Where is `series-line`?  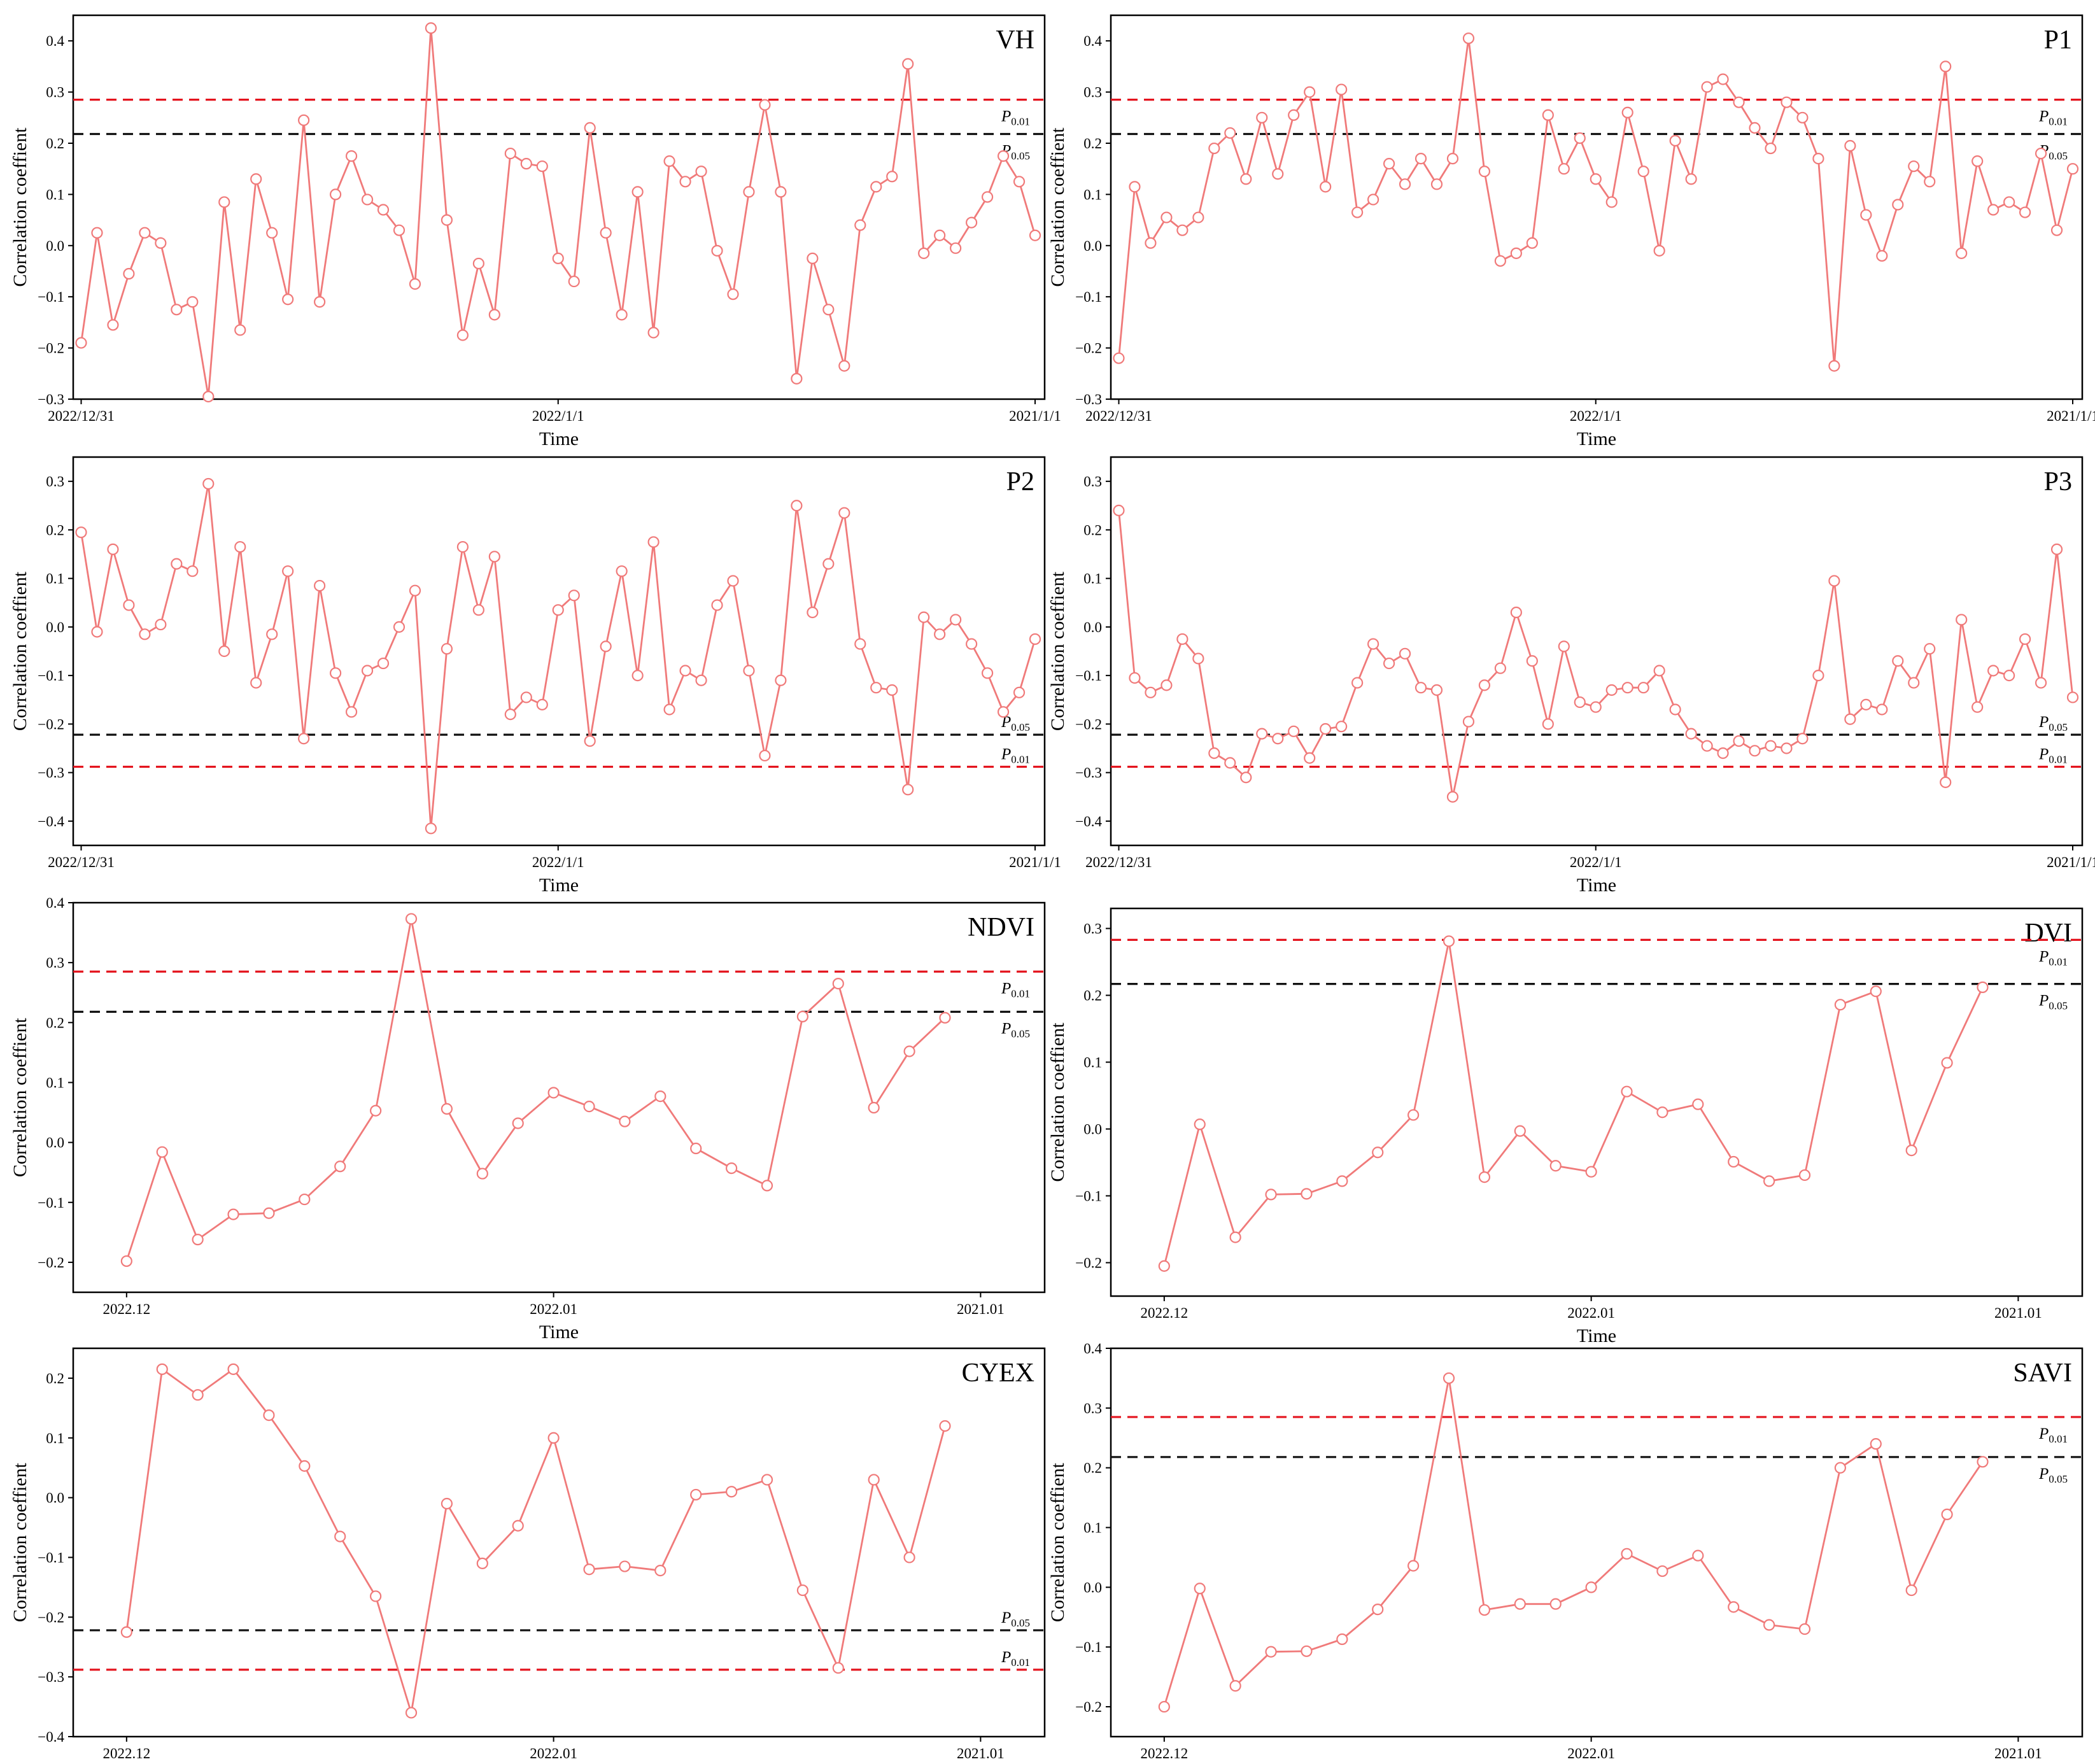 series-line is located at coordinates (558, 212).